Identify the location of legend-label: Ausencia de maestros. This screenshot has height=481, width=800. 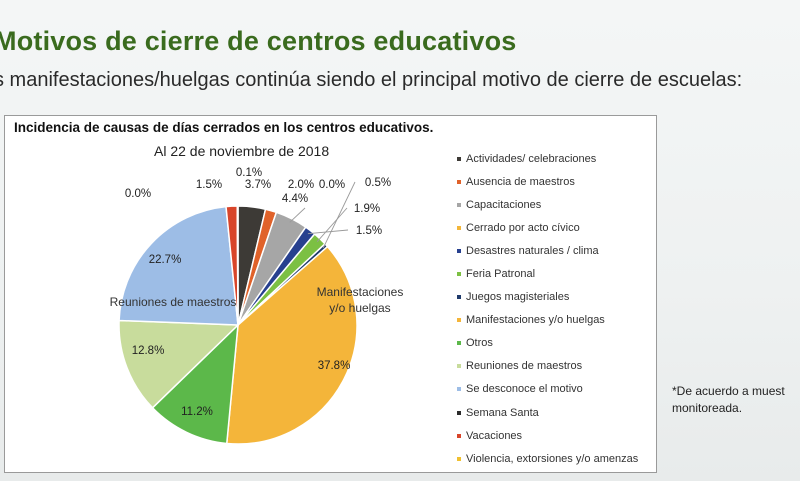
(520, 181).